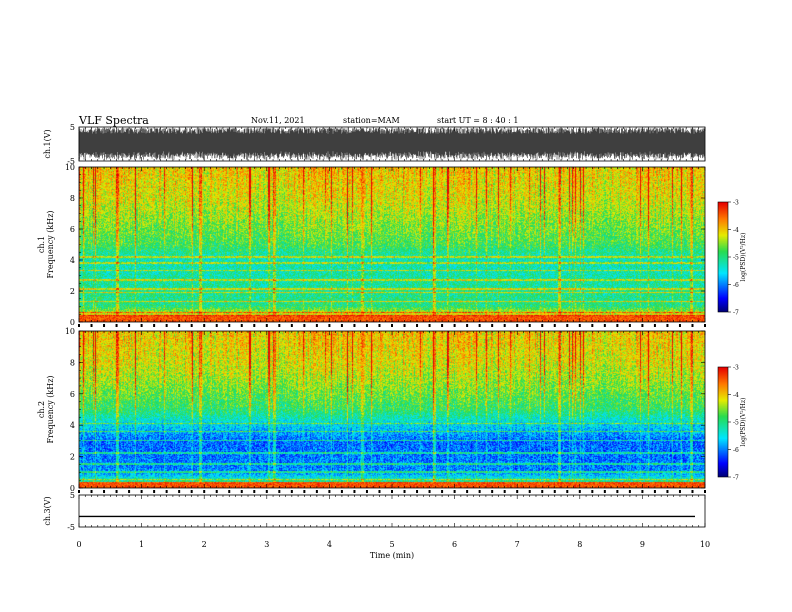 Image resolution: width=792 pixels, height=612 pixels. I want to click on colorbar-label: log(PSD)(V²/Hz), so click(743, 257).